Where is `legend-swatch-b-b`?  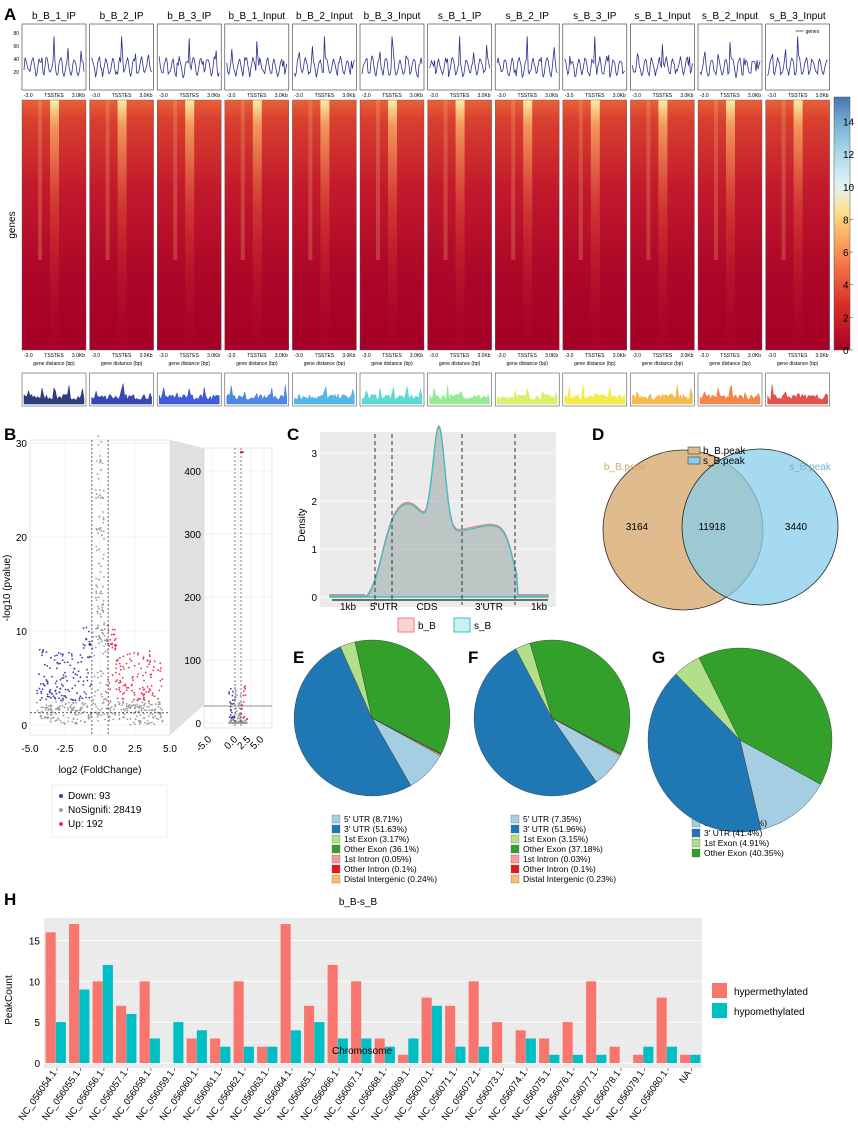 legend-swatch-b-b is located at coordinates (406, 625).